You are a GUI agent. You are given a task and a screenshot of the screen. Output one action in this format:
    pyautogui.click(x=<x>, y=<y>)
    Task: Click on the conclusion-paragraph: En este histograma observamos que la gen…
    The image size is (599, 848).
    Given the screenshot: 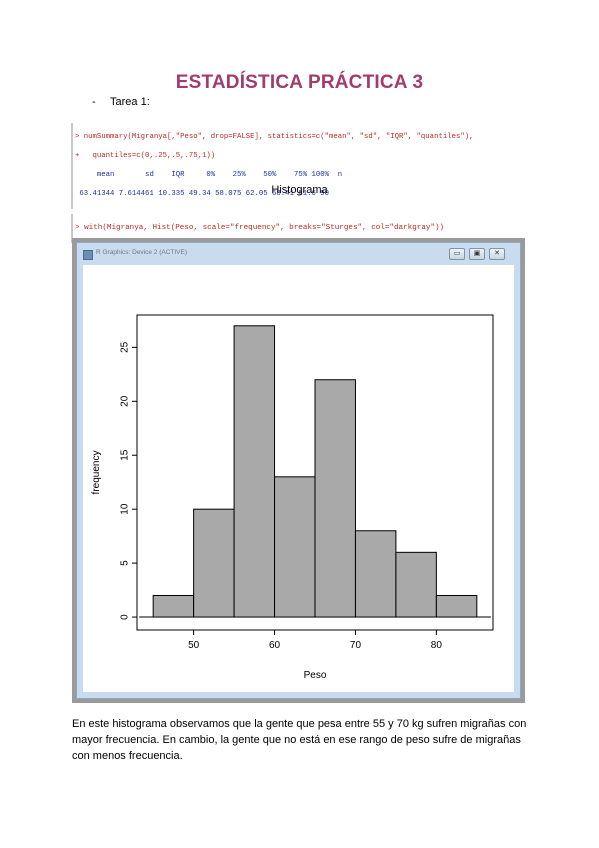 What is the action you would take?
    pyautogui.click(x=299, y=740)
    